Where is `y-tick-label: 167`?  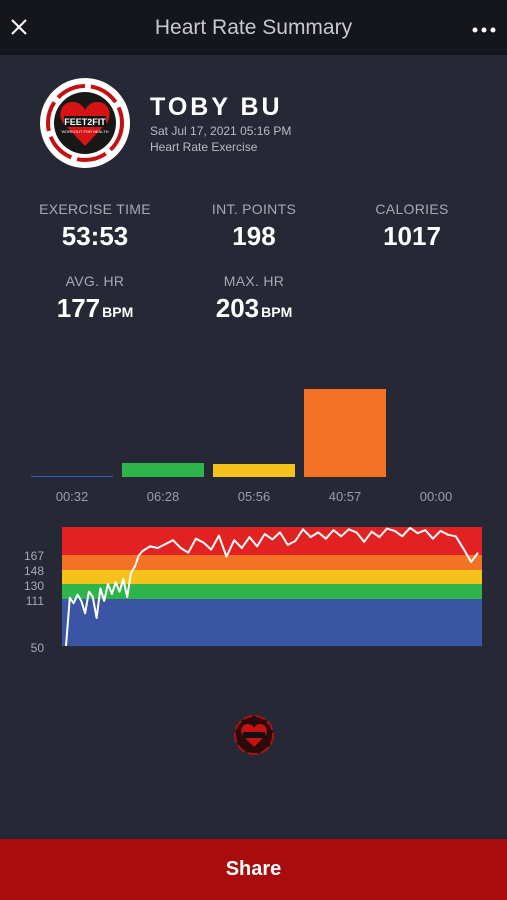
y-tick-label: 167 is located at coordinates (33, 556).